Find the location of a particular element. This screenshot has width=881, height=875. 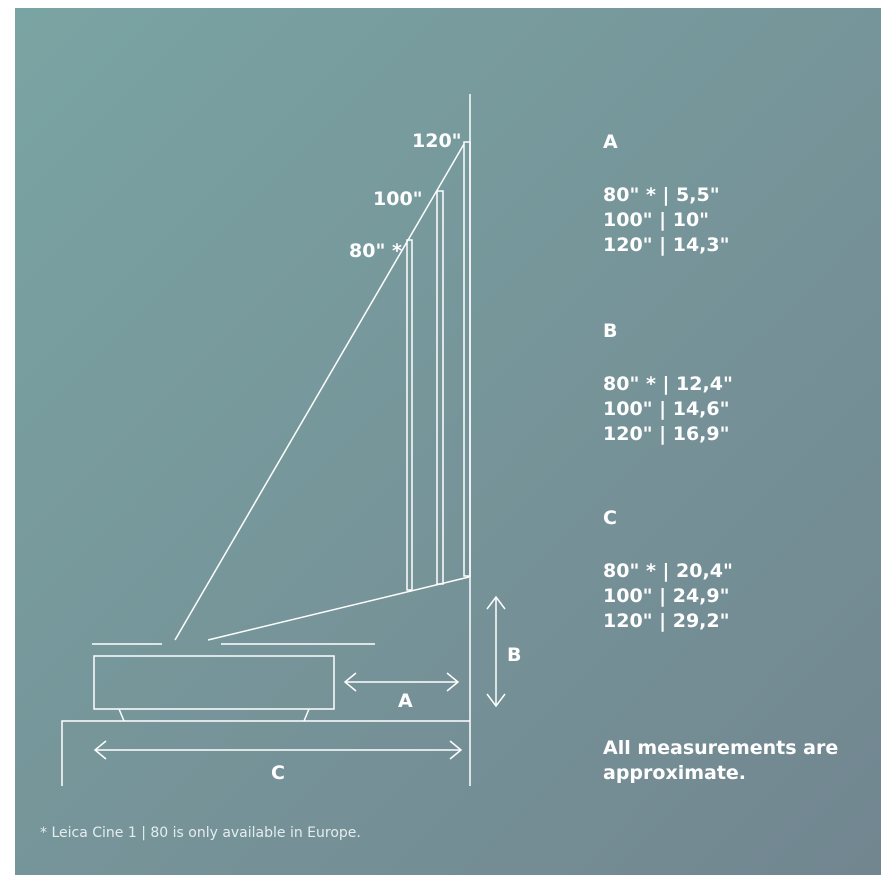

dimension-arrow-c is located at coordinates (278, 750).